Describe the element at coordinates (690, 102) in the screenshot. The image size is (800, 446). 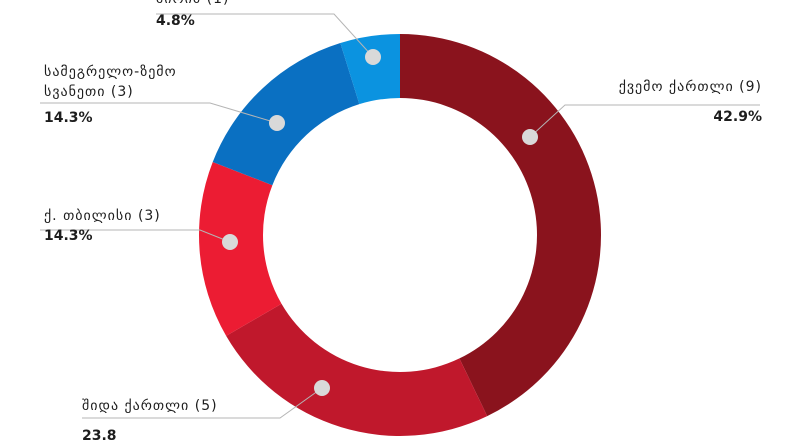
I see `label-kvemo-kartli: ქვემო ქართლი (9) 42.9%` at that location.